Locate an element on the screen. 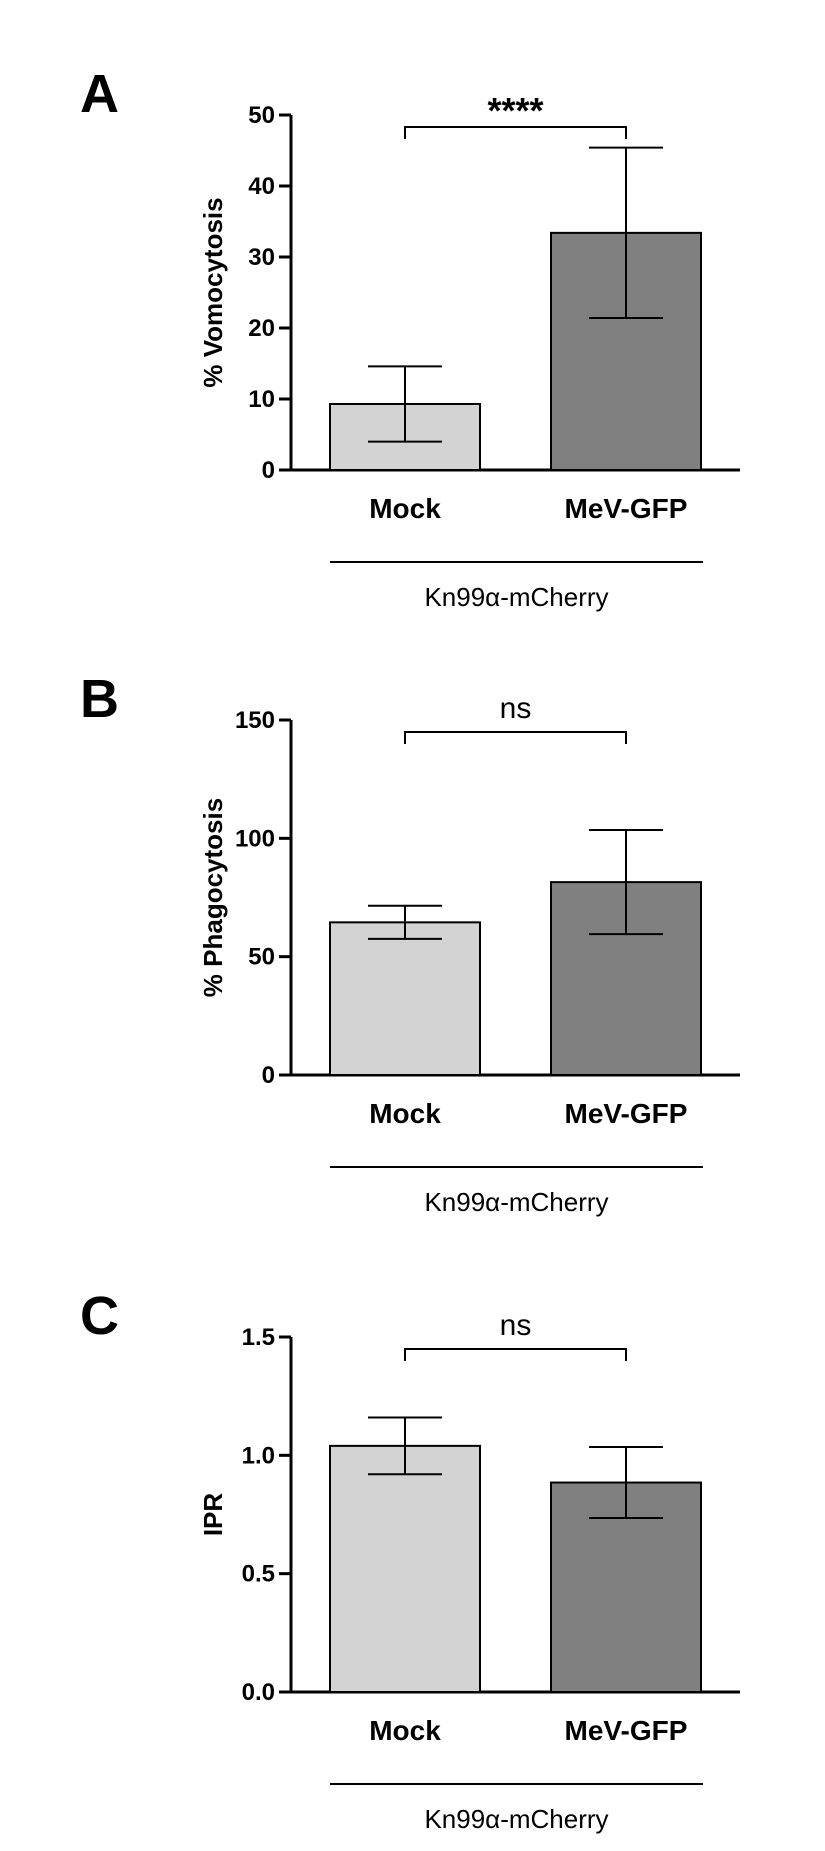 This screenshot has height=1851, width=825. y-tick-label: 30 is located at coordinates (261, 257).